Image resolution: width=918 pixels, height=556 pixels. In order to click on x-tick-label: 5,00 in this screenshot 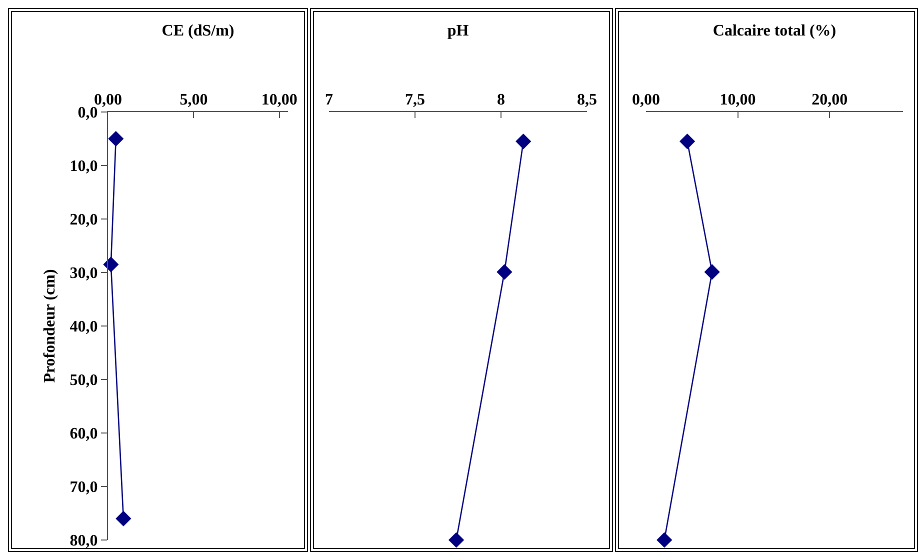, I will do `click(194, 100)`.